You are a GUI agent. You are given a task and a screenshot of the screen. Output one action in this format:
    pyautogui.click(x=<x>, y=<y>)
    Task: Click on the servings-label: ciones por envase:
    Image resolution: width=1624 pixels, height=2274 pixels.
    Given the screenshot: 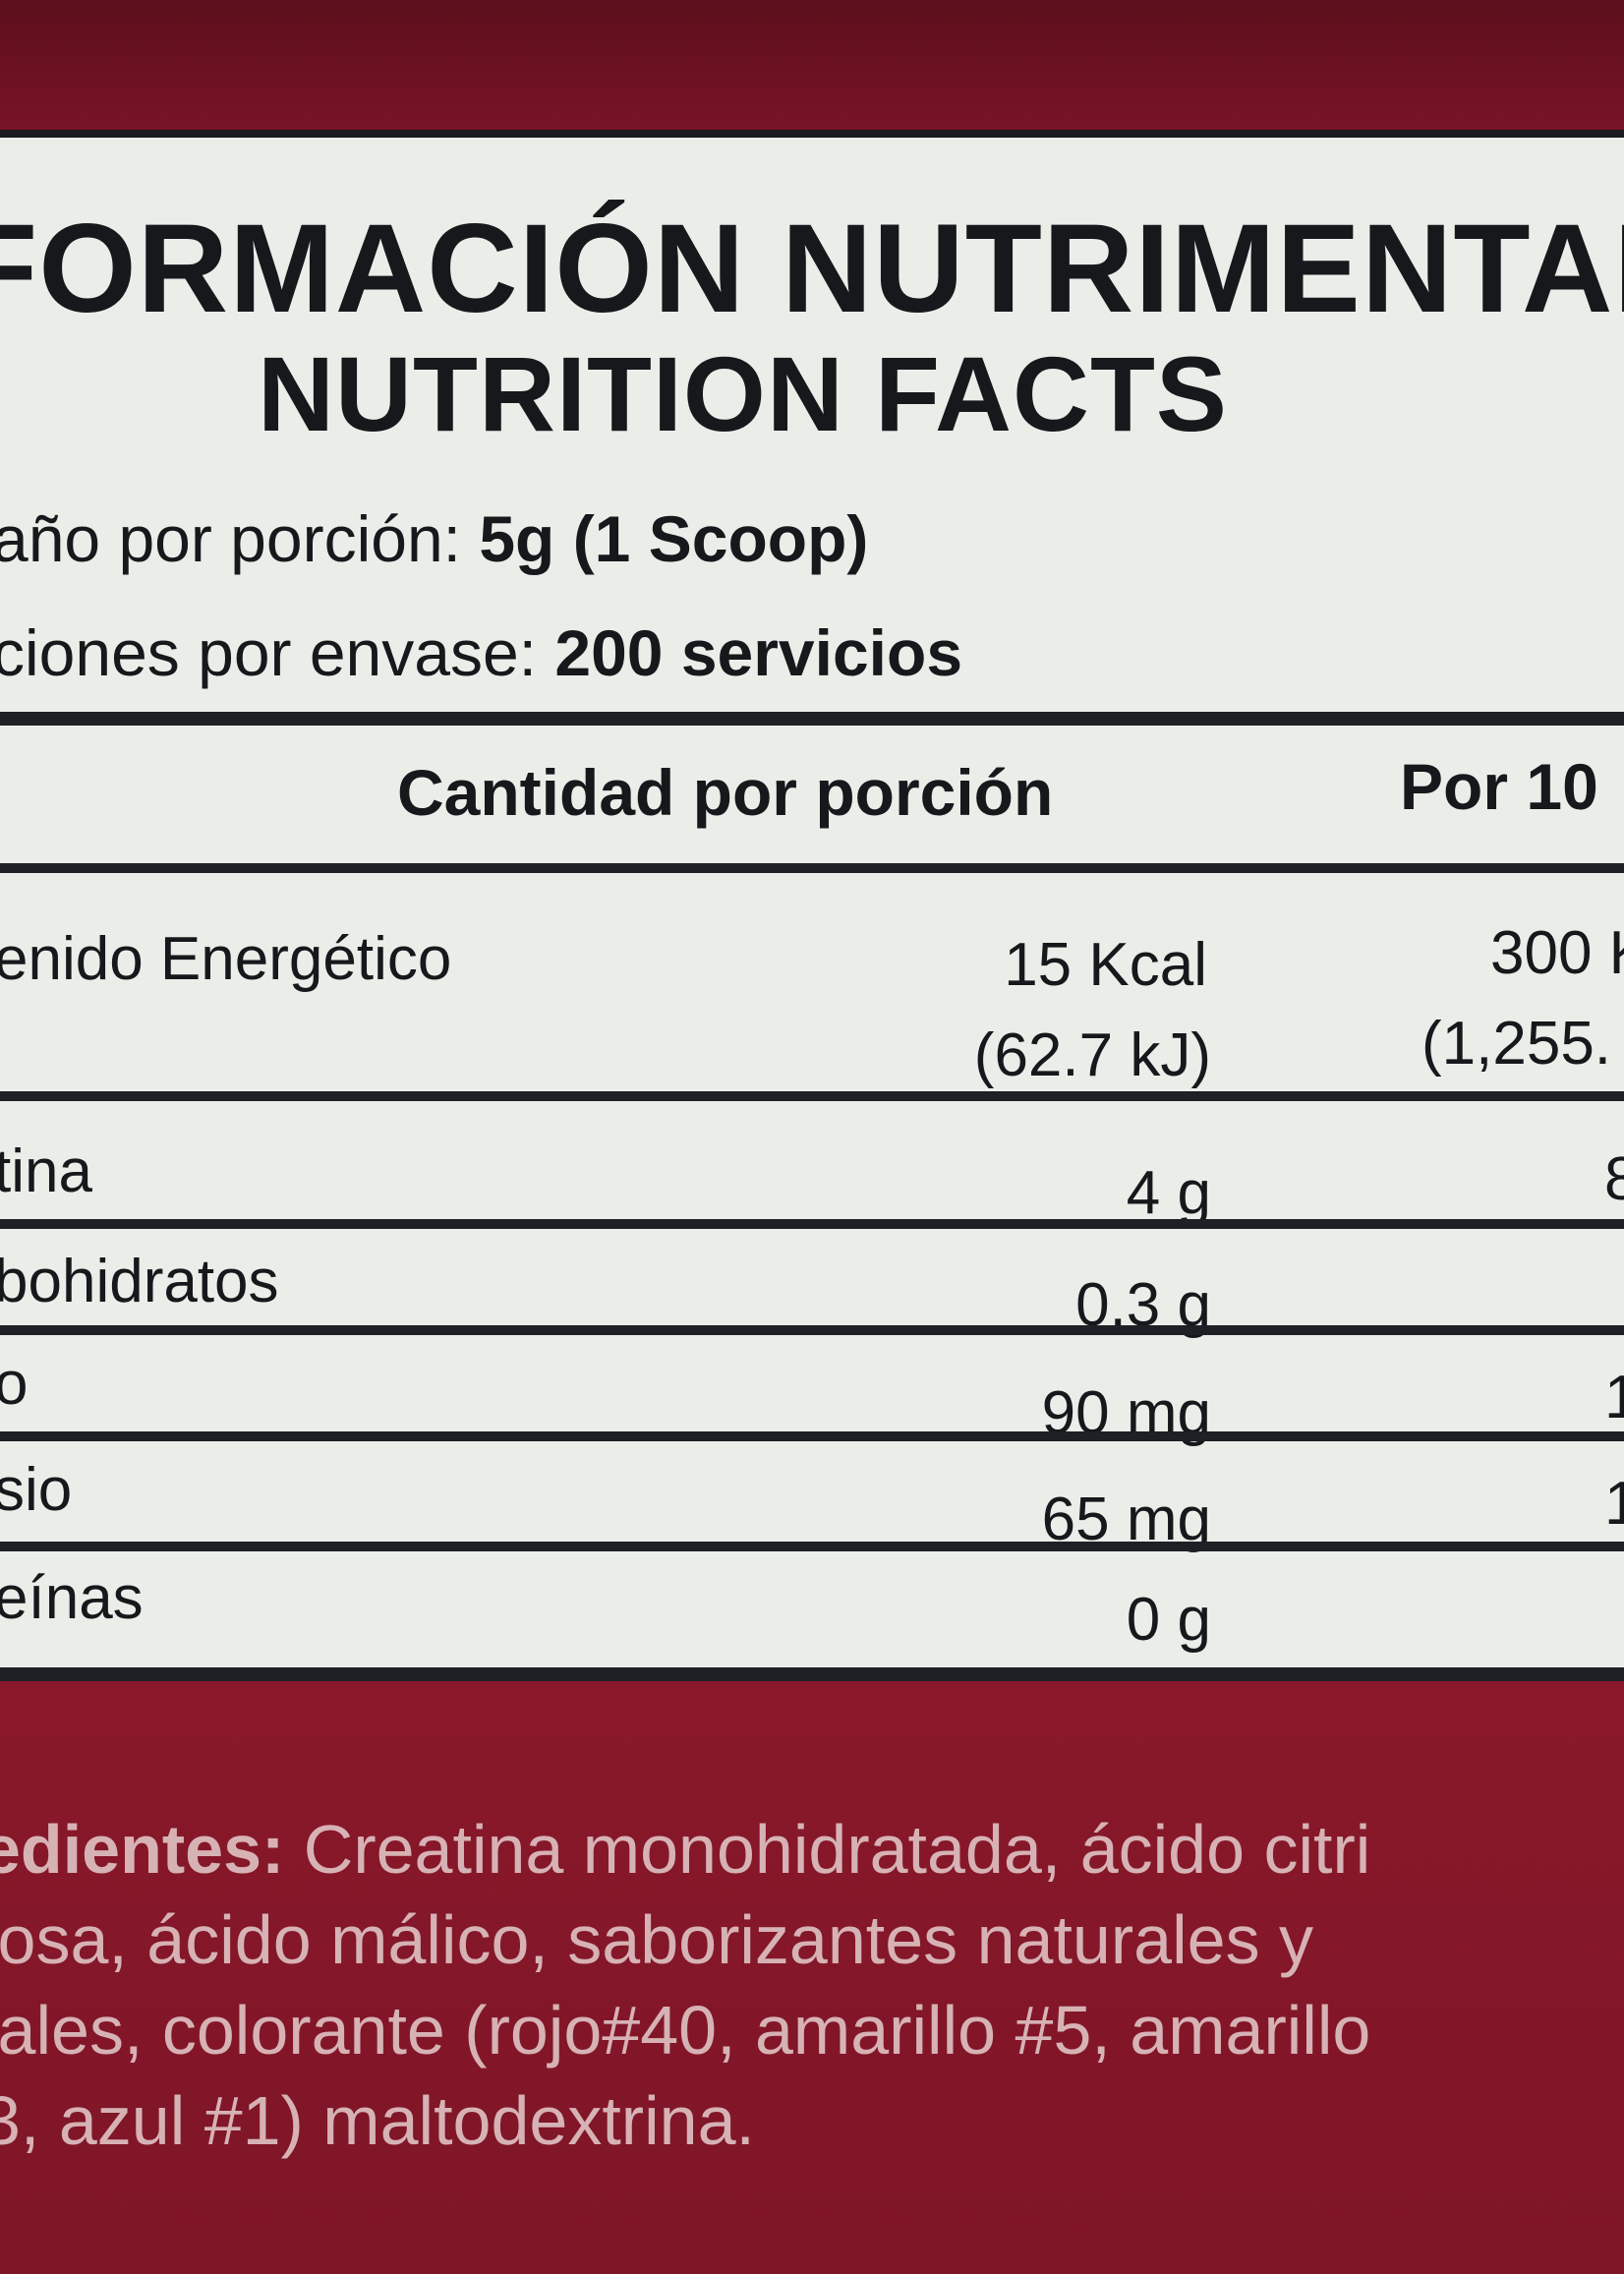 What is the action you would take?
    pyautogui.click(x=269, y=652)
    